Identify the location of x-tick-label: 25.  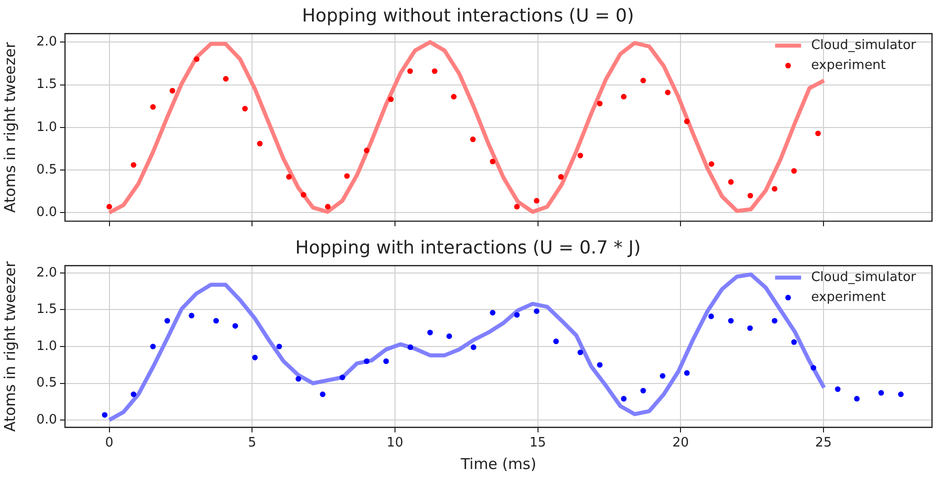
(823, 443).